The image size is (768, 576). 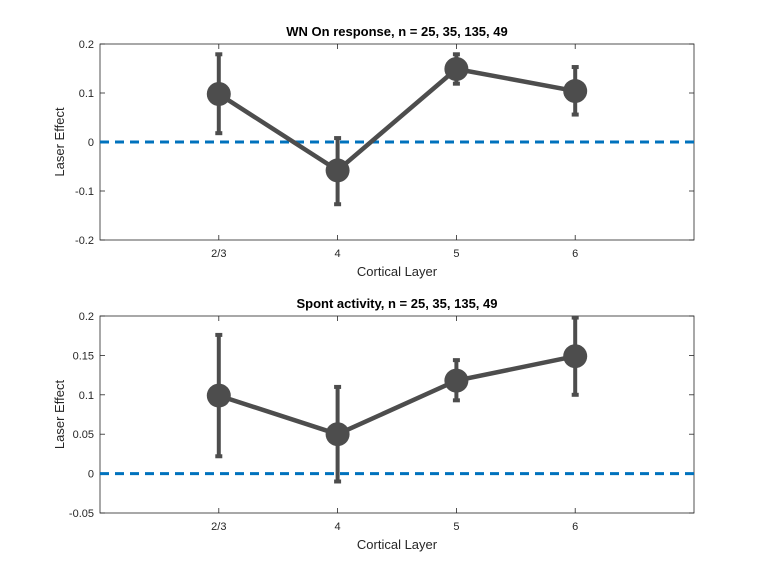 What do you see at coordinates (396, 31) in the screenshot?
I see `chart-title: WN On response, n = 25, 35, 135, 49` at bounding box center [396, 31].